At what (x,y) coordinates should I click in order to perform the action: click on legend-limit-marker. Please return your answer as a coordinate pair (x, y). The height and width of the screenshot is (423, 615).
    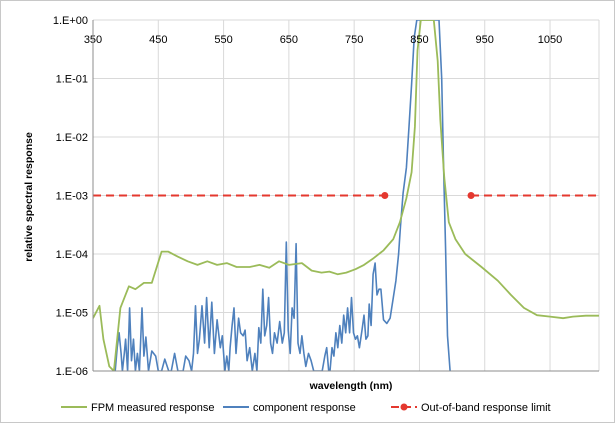
    Looking at the image, I should click on (404, 407).